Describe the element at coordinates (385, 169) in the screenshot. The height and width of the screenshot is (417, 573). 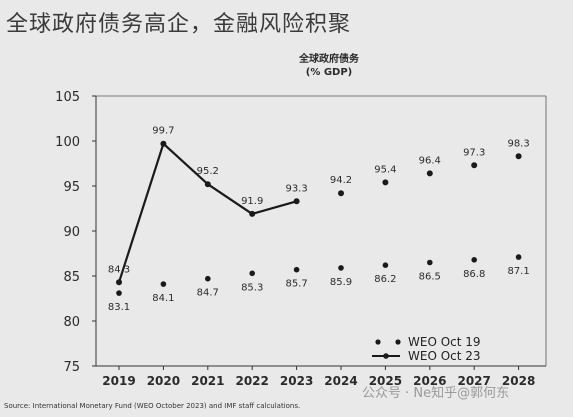
I see `data-label-weo-oct-23: 95.4` at that location.